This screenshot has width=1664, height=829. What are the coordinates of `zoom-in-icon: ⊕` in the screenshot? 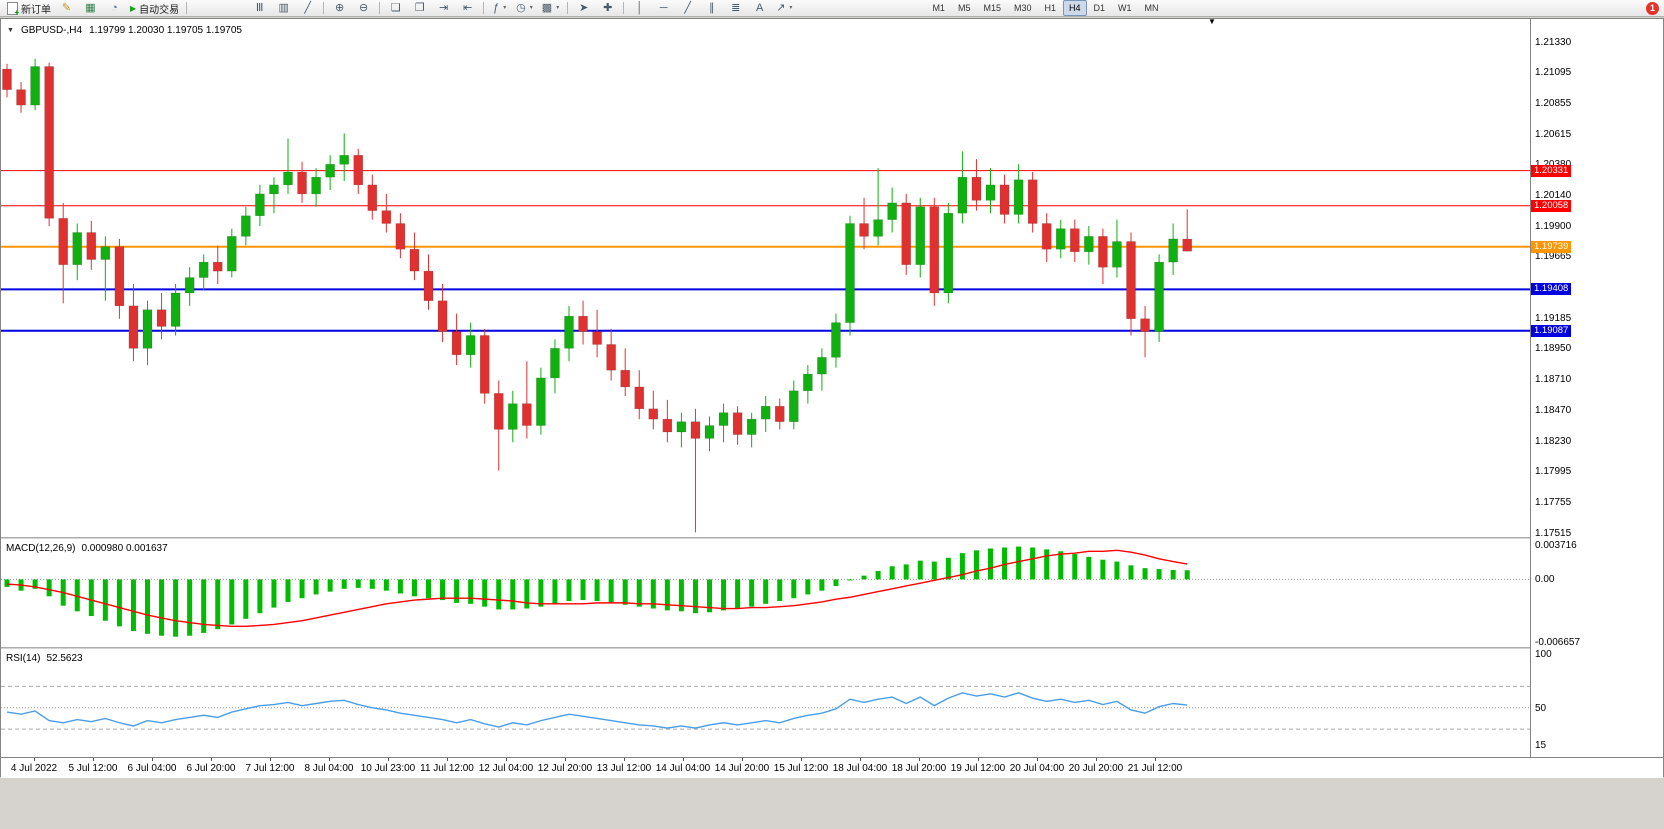 It's located at (340, 7).